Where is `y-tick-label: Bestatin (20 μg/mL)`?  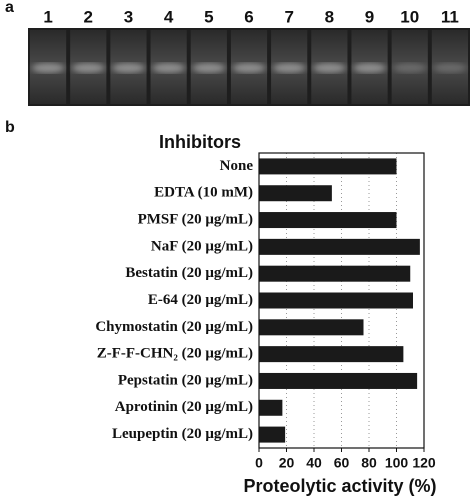
y-tick-label: Bestatin (20 μg/mL) is located at coordinates (189, 273).